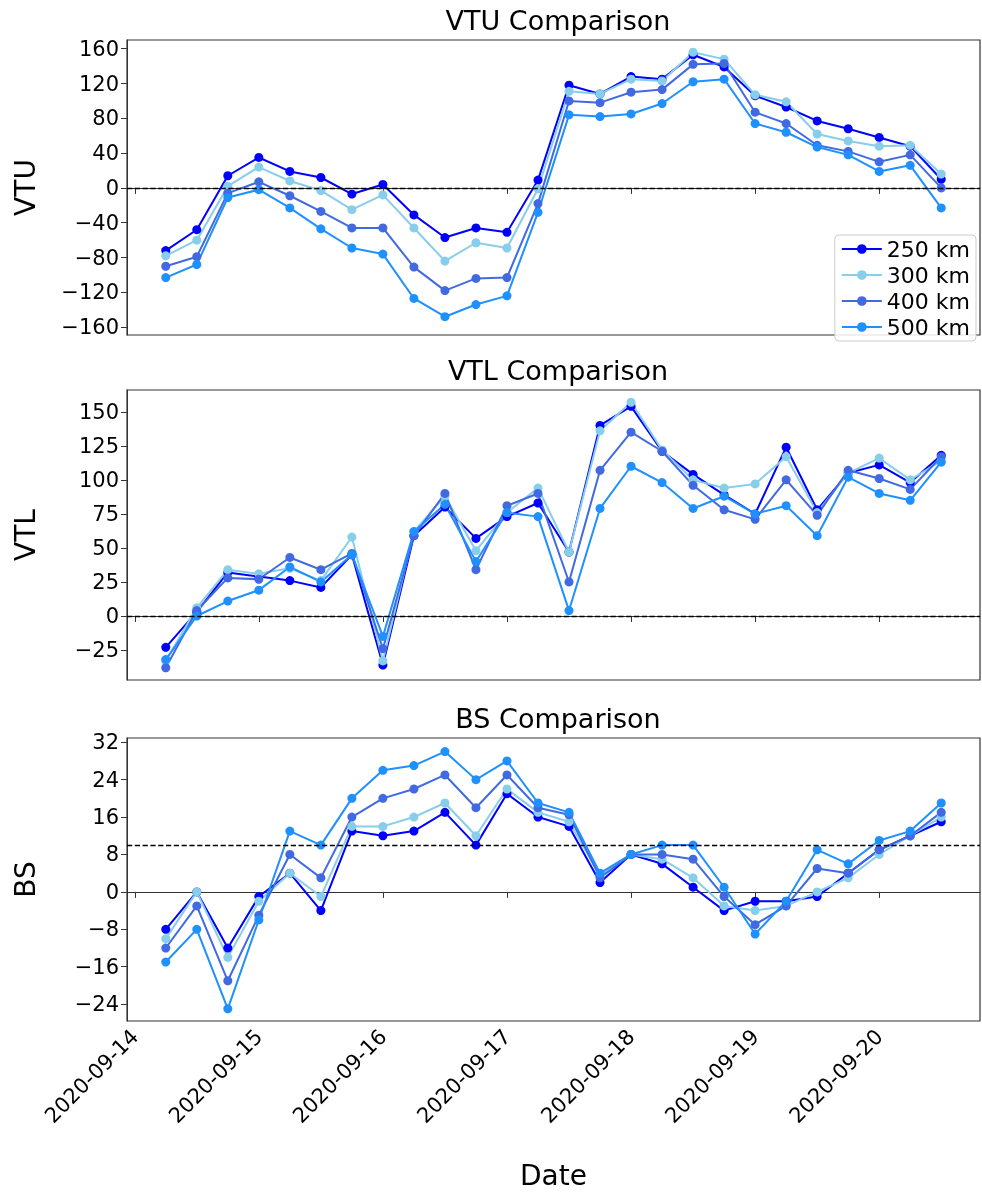 Image resolution: width=982 pixels, height=1194 pixels. What do you see at coordinates (105, 581) in the screenshot?
I see `y-tick-label: 25` at bounding box center [105, 581].